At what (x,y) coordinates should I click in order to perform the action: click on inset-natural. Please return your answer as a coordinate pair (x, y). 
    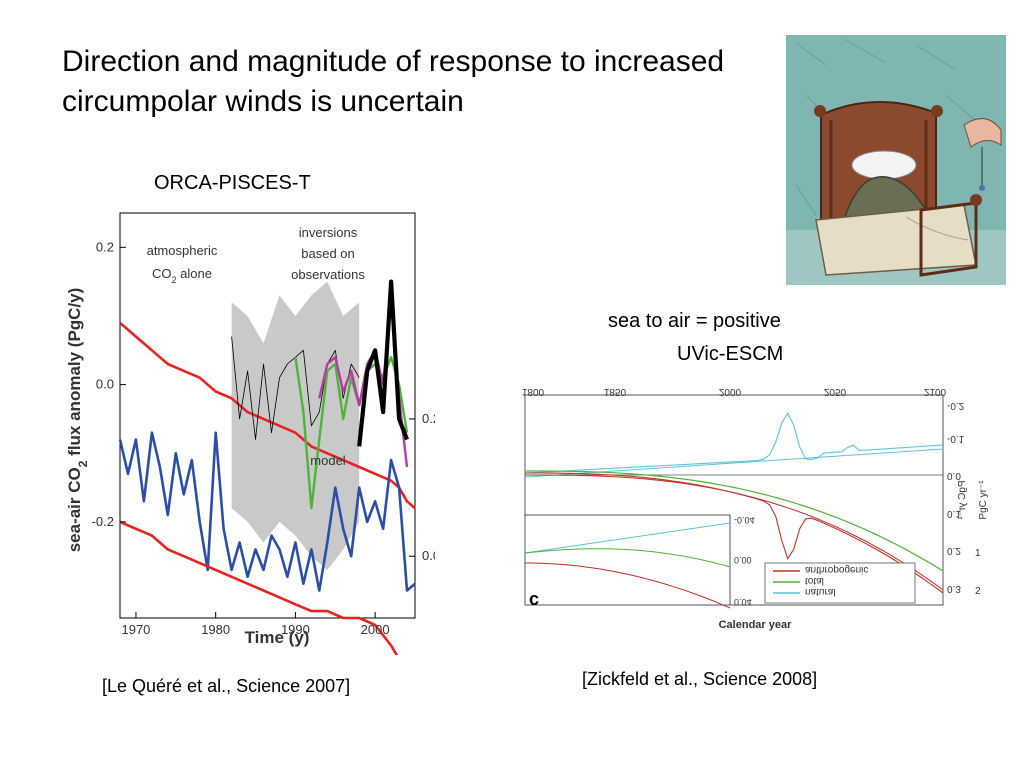
    Looking at the image, I should click on (627, 538).